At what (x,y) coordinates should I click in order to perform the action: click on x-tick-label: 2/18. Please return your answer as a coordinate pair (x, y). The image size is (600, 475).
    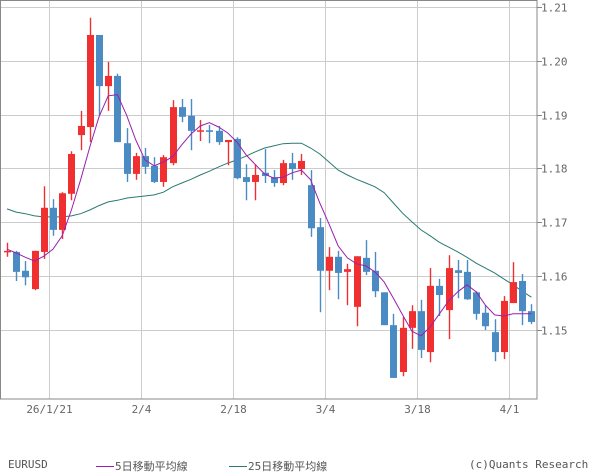
    Looking at the image, I should click on (233, 409).